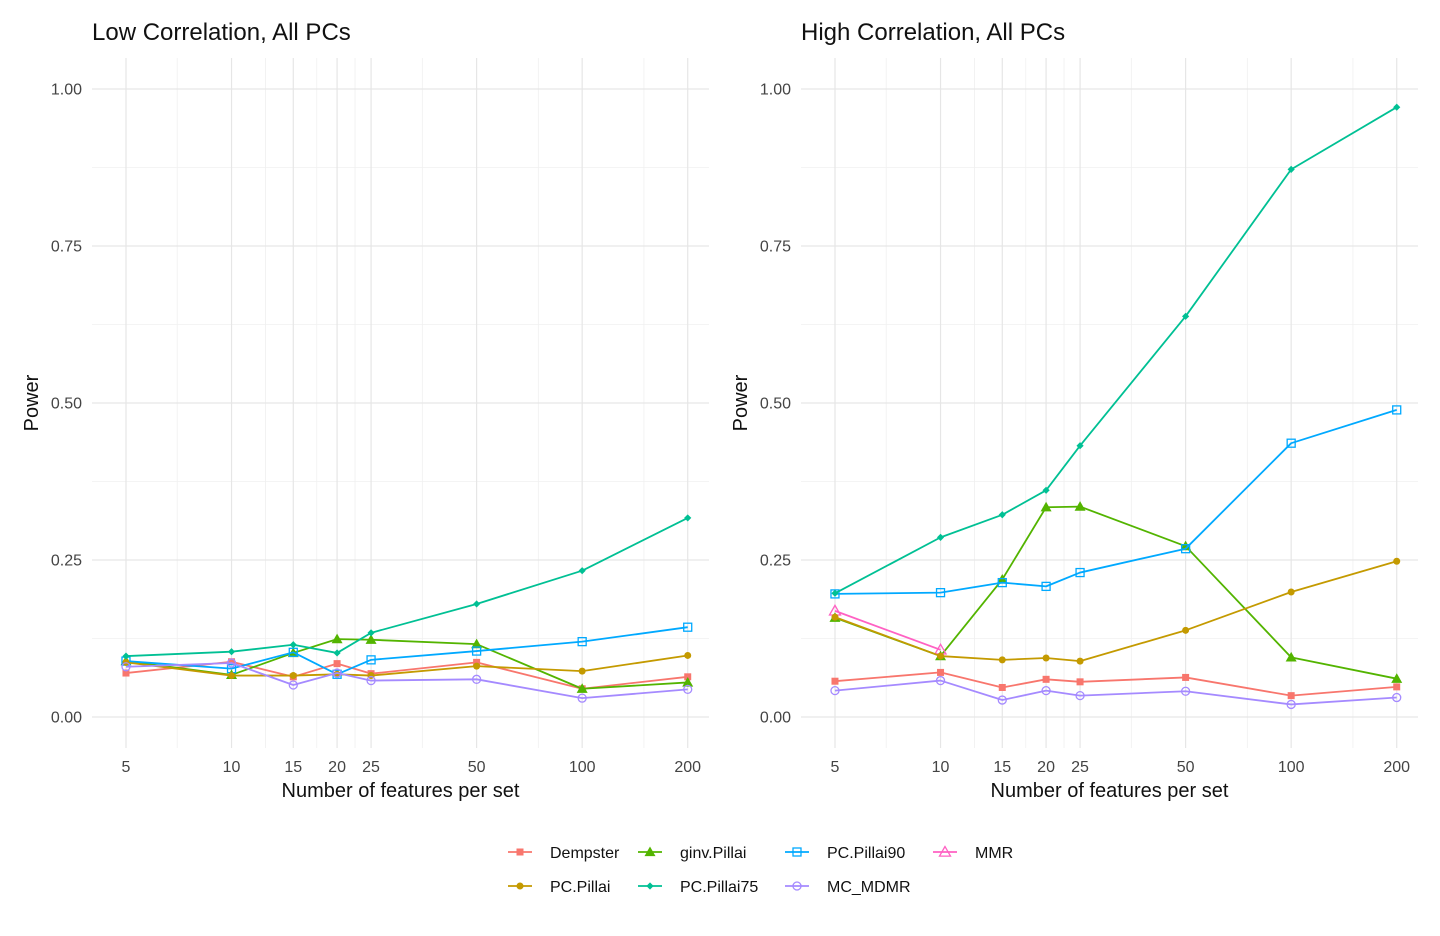  Describe the element at coordinates (775, 404) in the screenshot. I see `y-tick-label: 0.50` at that location.